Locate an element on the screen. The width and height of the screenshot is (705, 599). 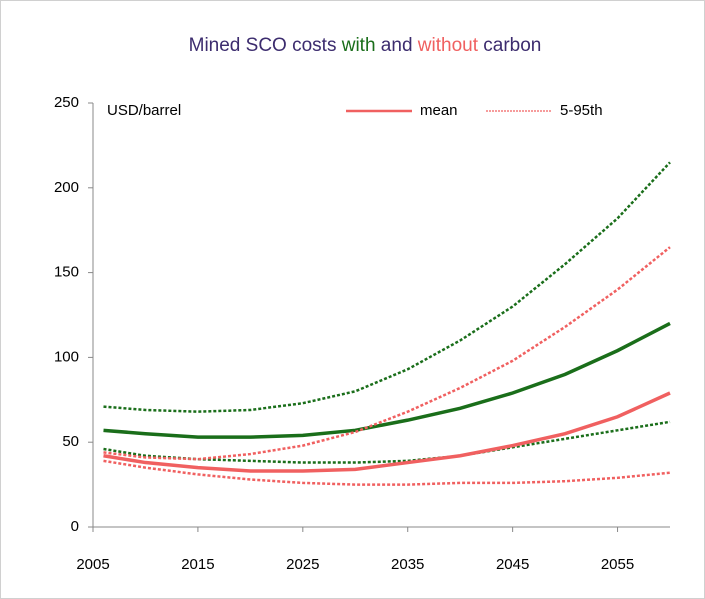
title-part: without is located at coordinates (448, 45).